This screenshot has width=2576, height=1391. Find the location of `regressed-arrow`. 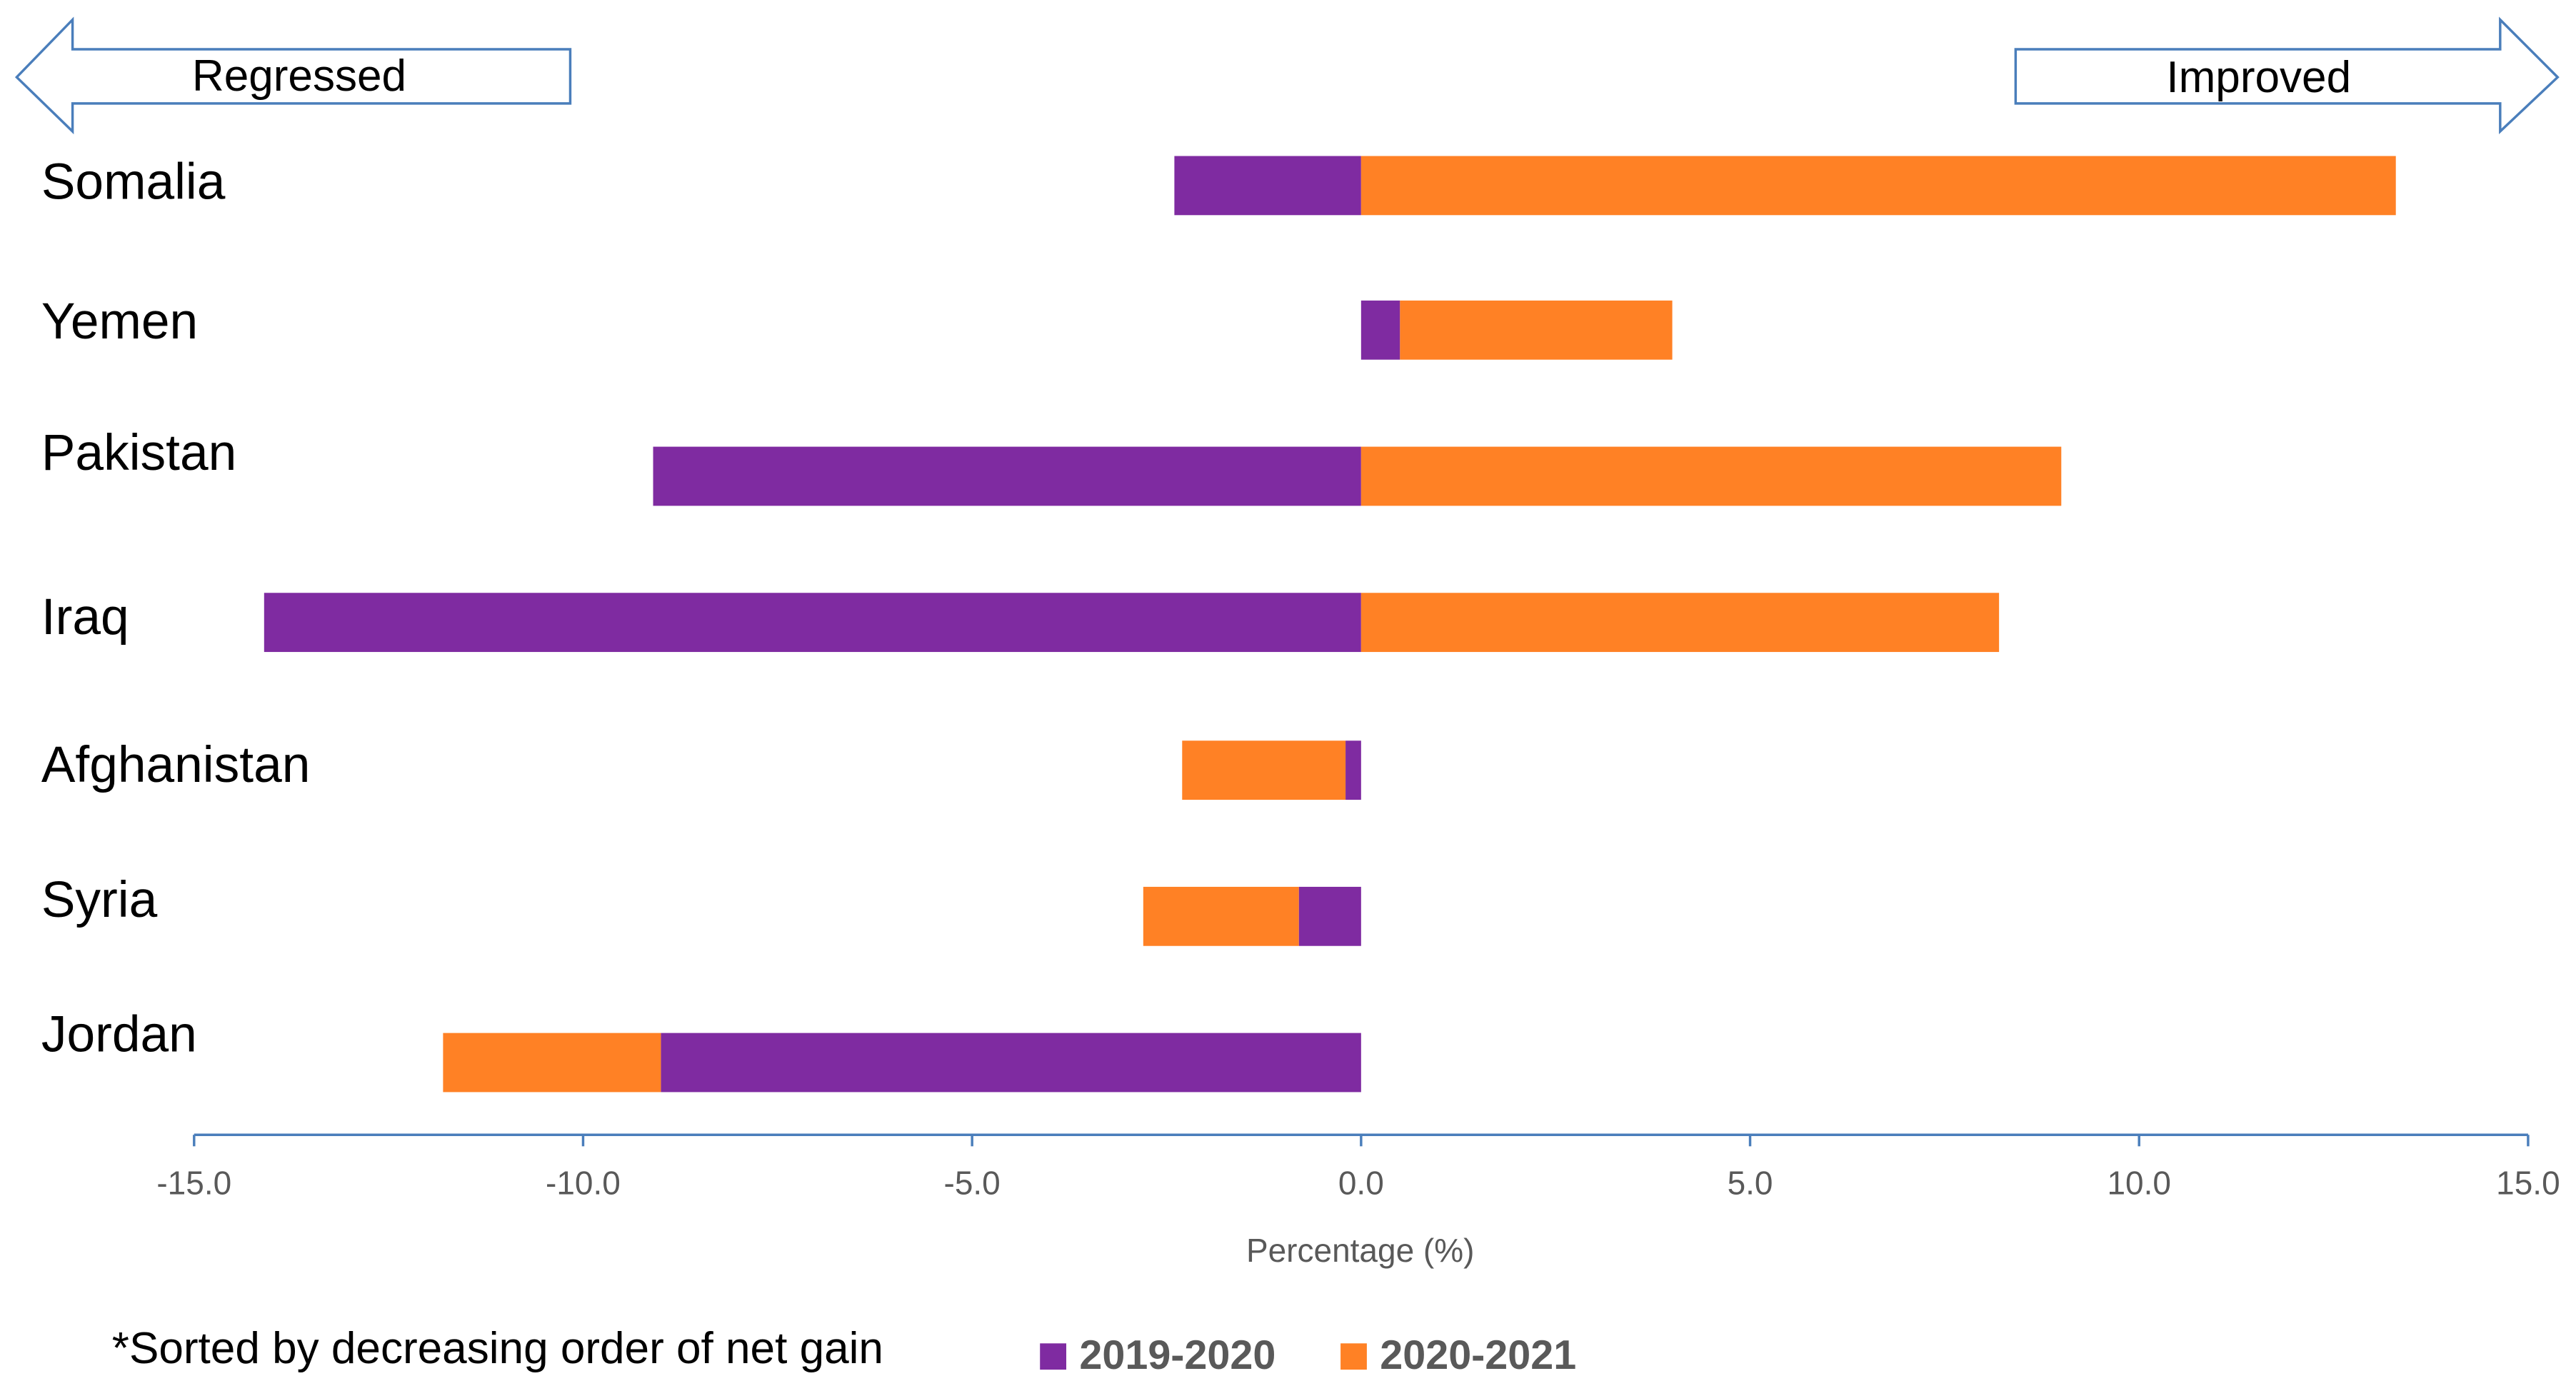

regressed-arrow is located at coordinates (293, 75).